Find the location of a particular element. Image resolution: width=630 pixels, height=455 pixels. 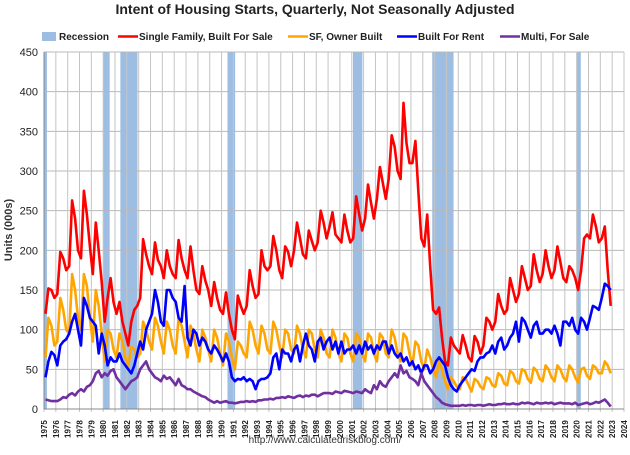

legend-swatch-recession is located at coordinates (49, 36).